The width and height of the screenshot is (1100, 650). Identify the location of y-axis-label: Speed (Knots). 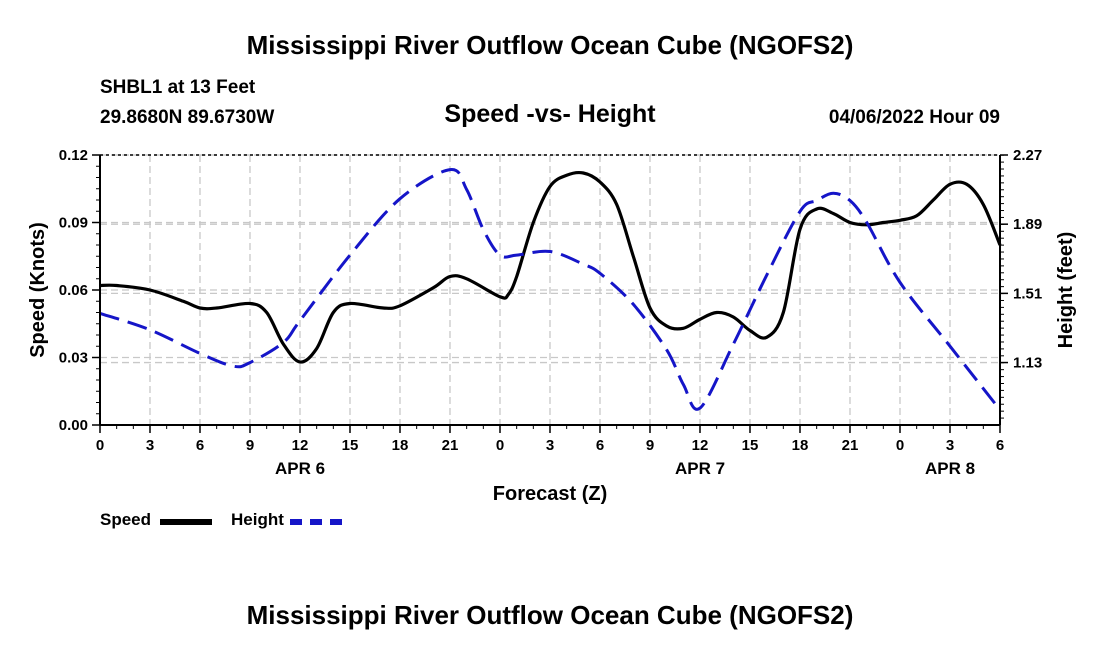
(38, 290).